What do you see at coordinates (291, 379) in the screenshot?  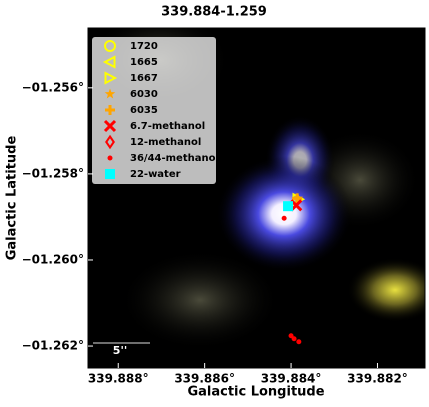 I see `x-tick-label: 339.884°` at bounding box center [291, 379].